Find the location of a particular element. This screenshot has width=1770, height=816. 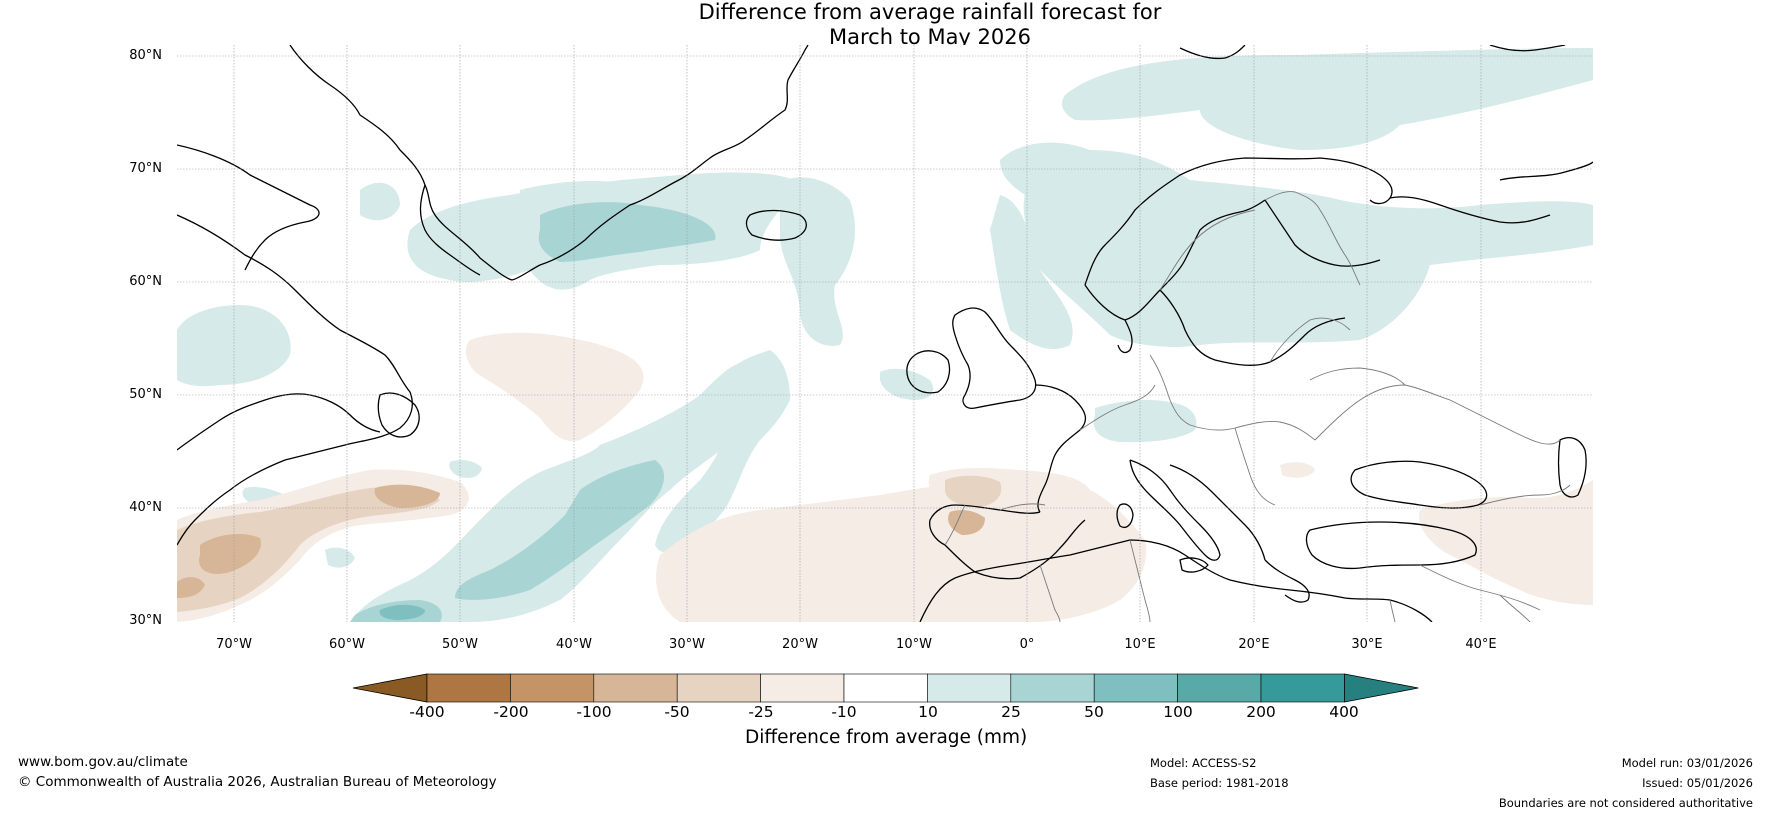

lat-label-60n: 60°N is located at coordinates (145, 281).